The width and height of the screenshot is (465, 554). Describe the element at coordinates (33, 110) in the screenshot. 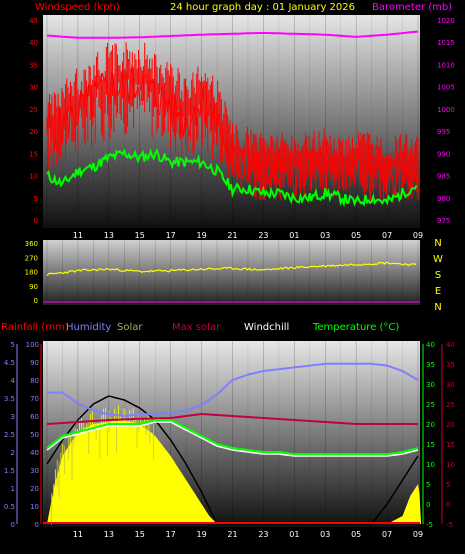

I see `windspeed-tick: 25` at that location.